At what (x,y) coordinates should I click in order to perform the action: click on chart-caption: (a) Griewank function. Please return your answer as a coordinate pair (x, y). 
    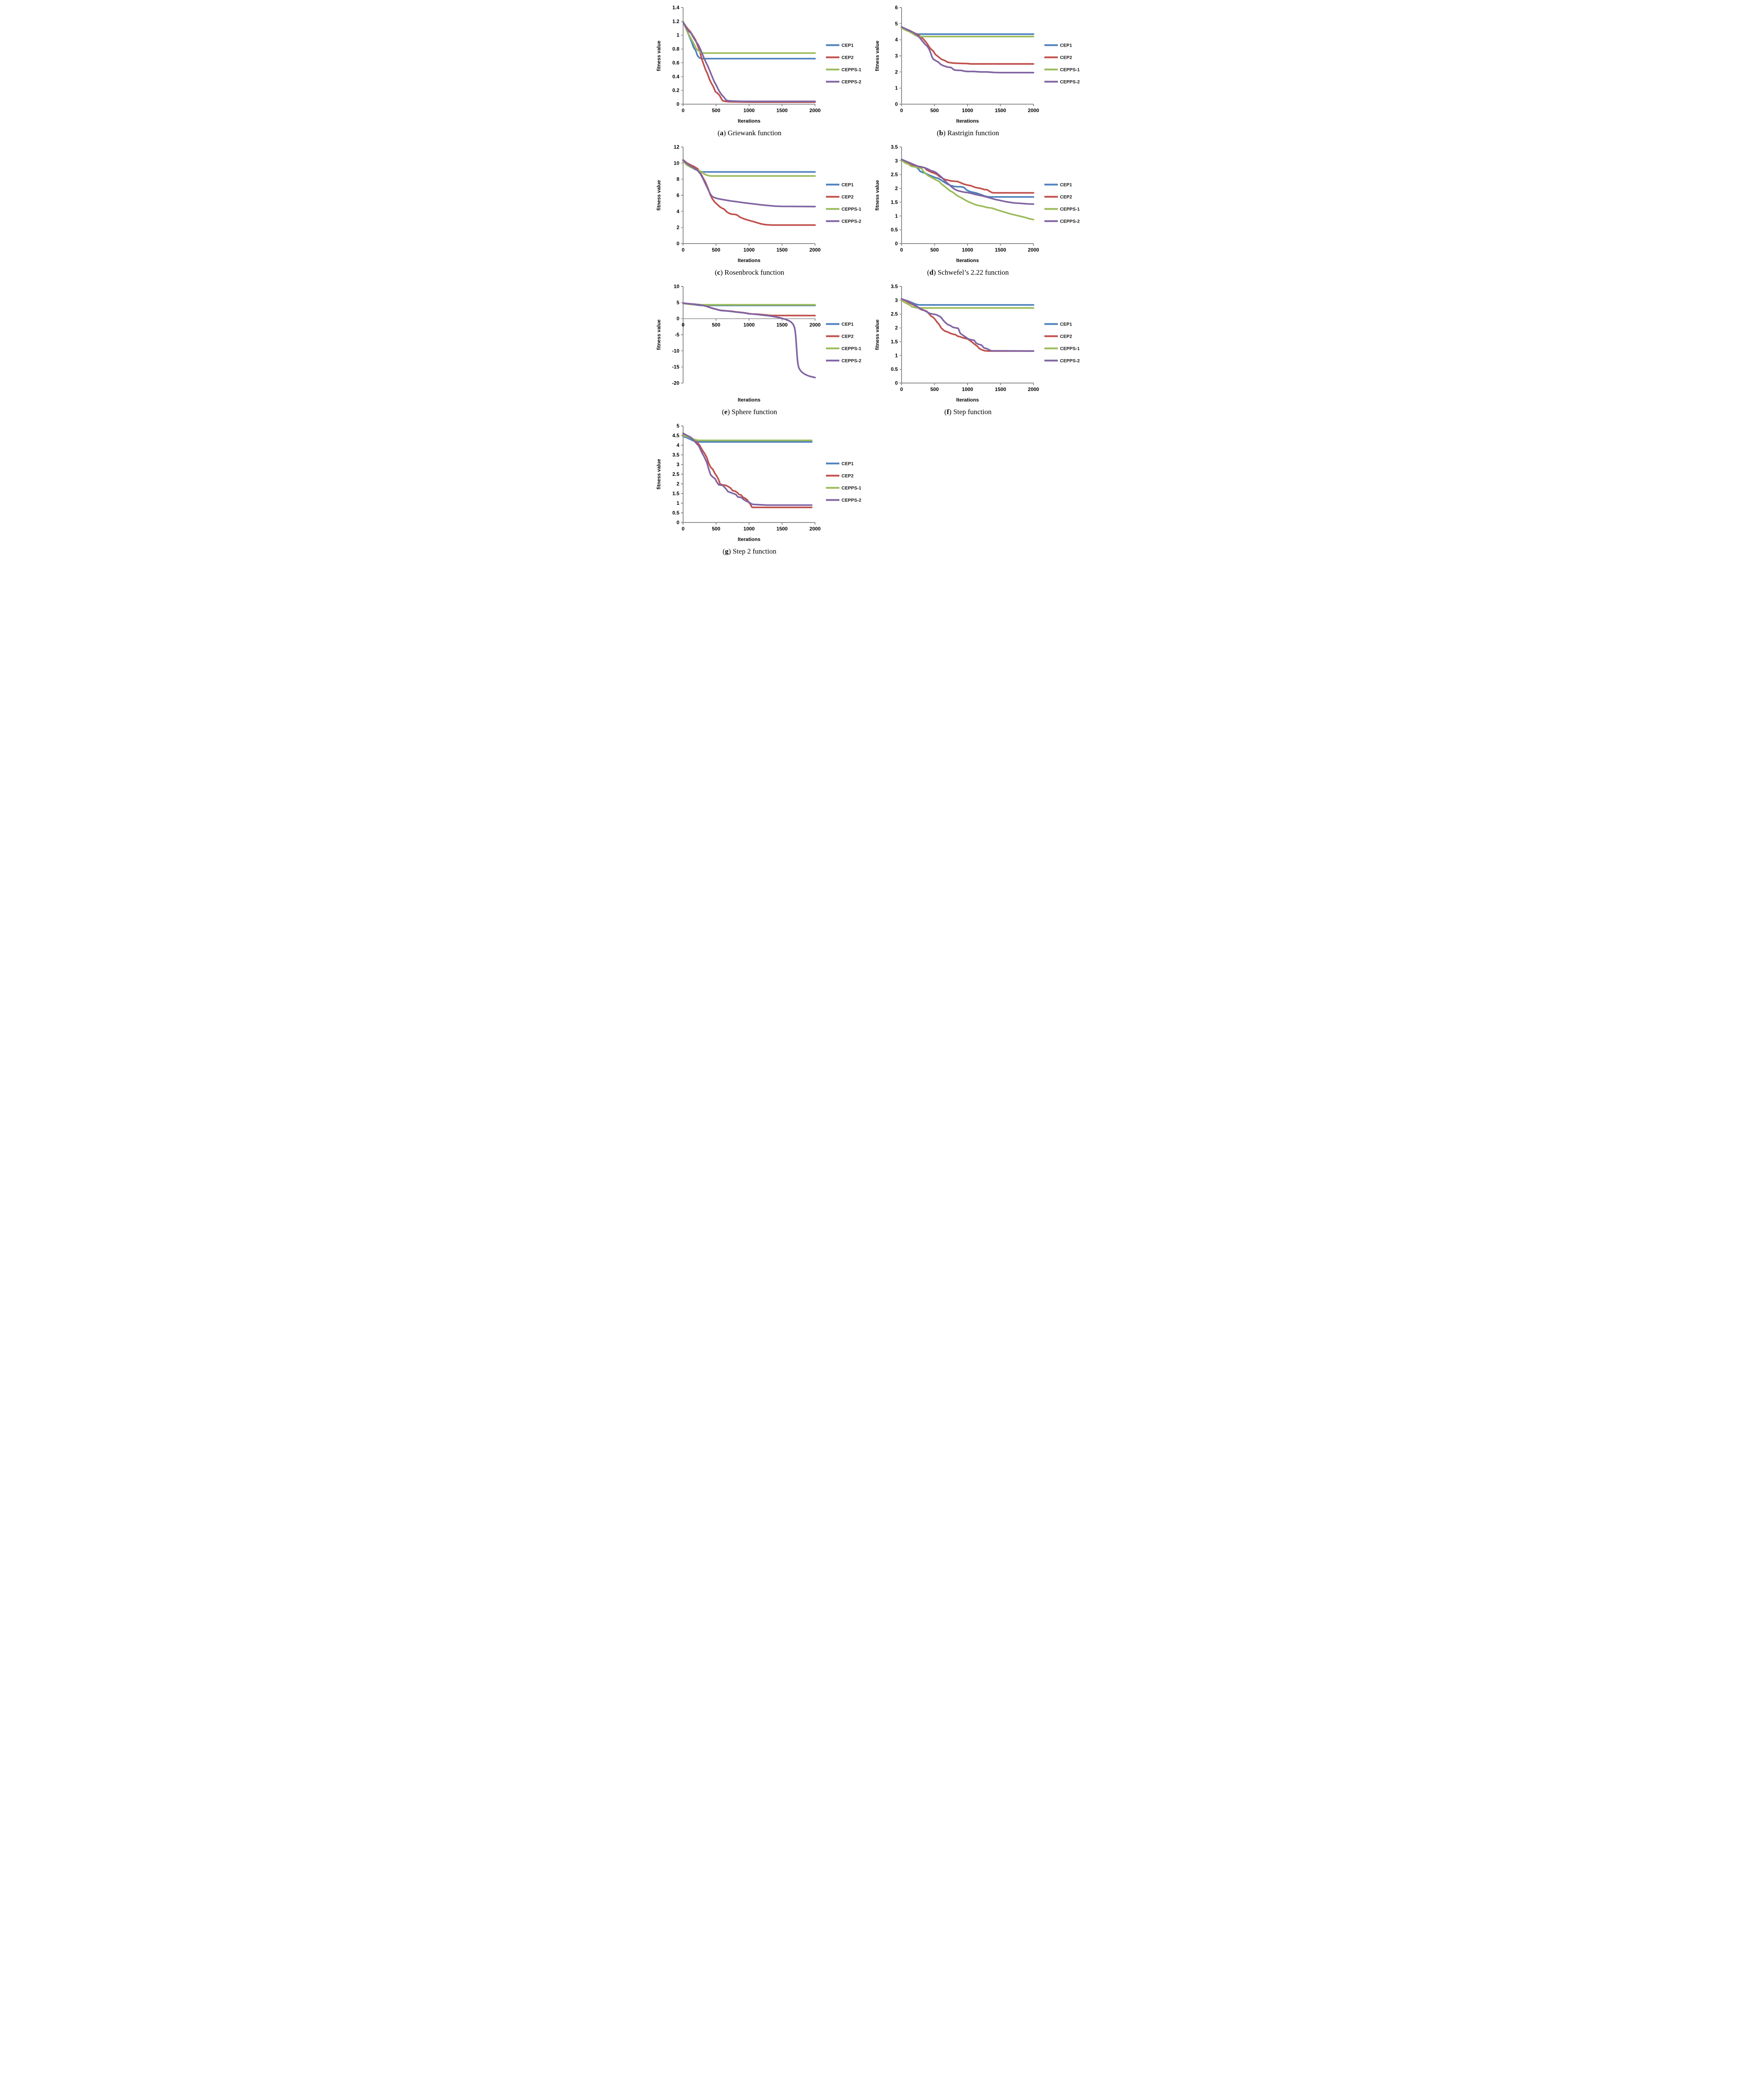
    Looking at the image, I should click on (750, 133).